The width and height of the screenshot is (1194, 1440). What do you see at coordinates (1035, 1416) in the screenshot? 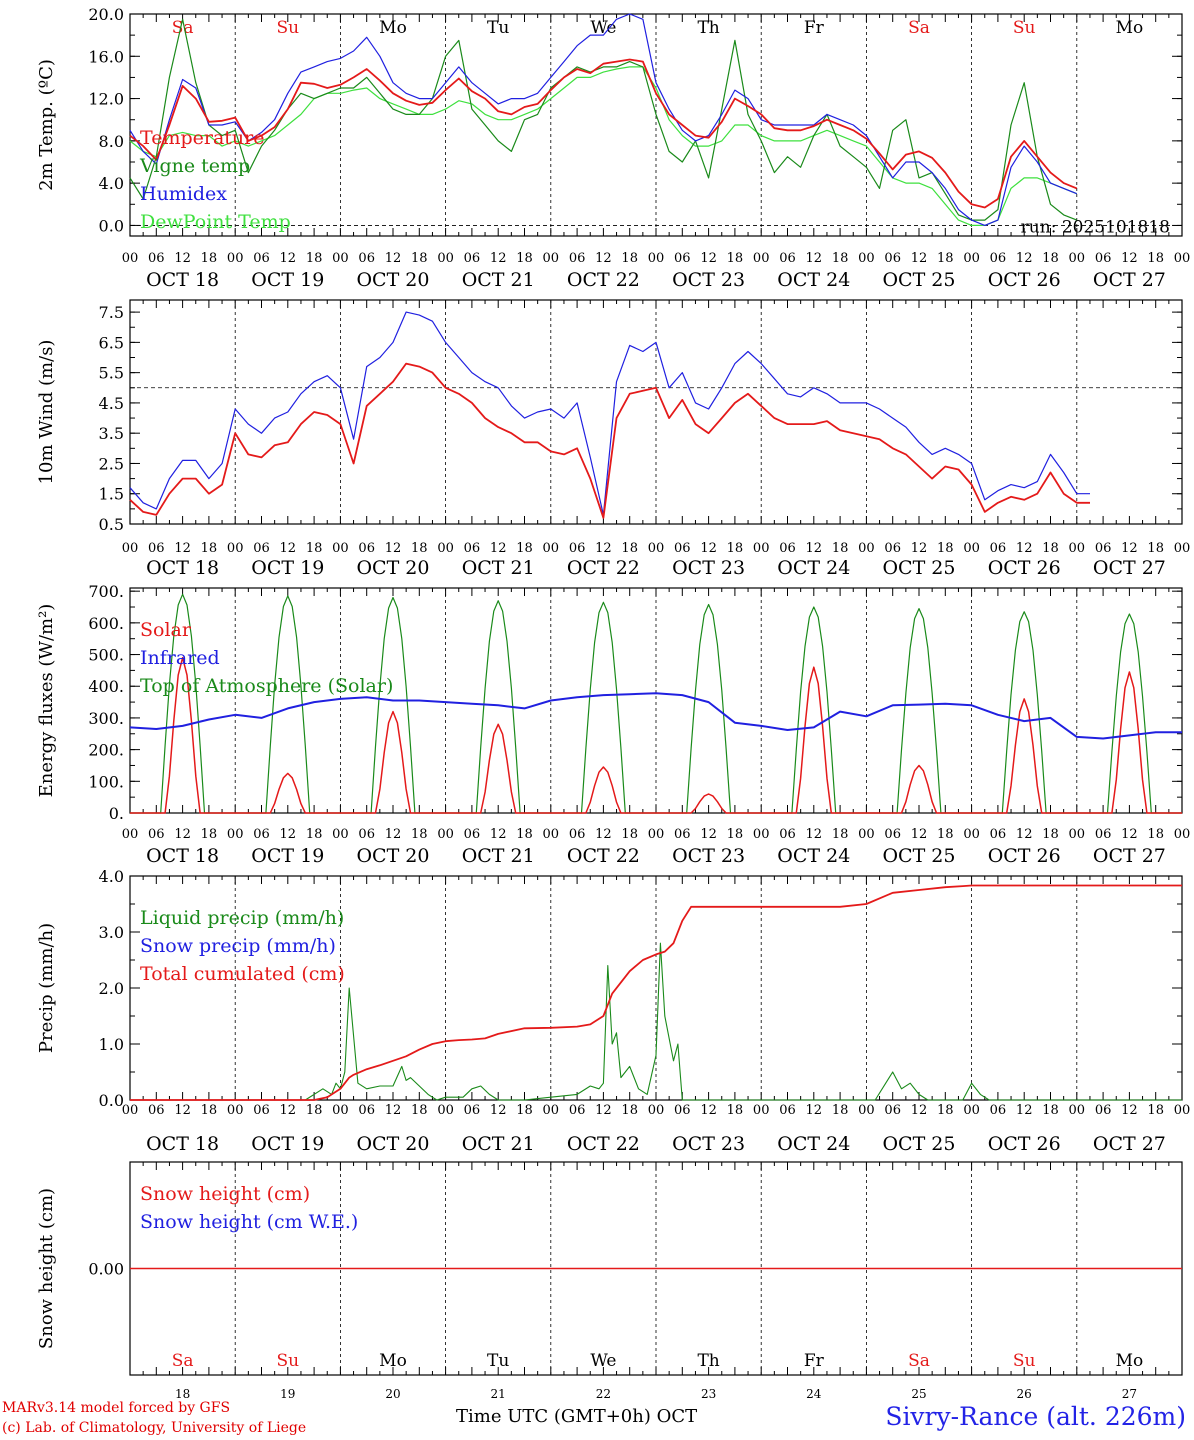
I see `footer-station-name: Sivry-Rance (alt. 226m)` at bounding box center [1035, 1416].